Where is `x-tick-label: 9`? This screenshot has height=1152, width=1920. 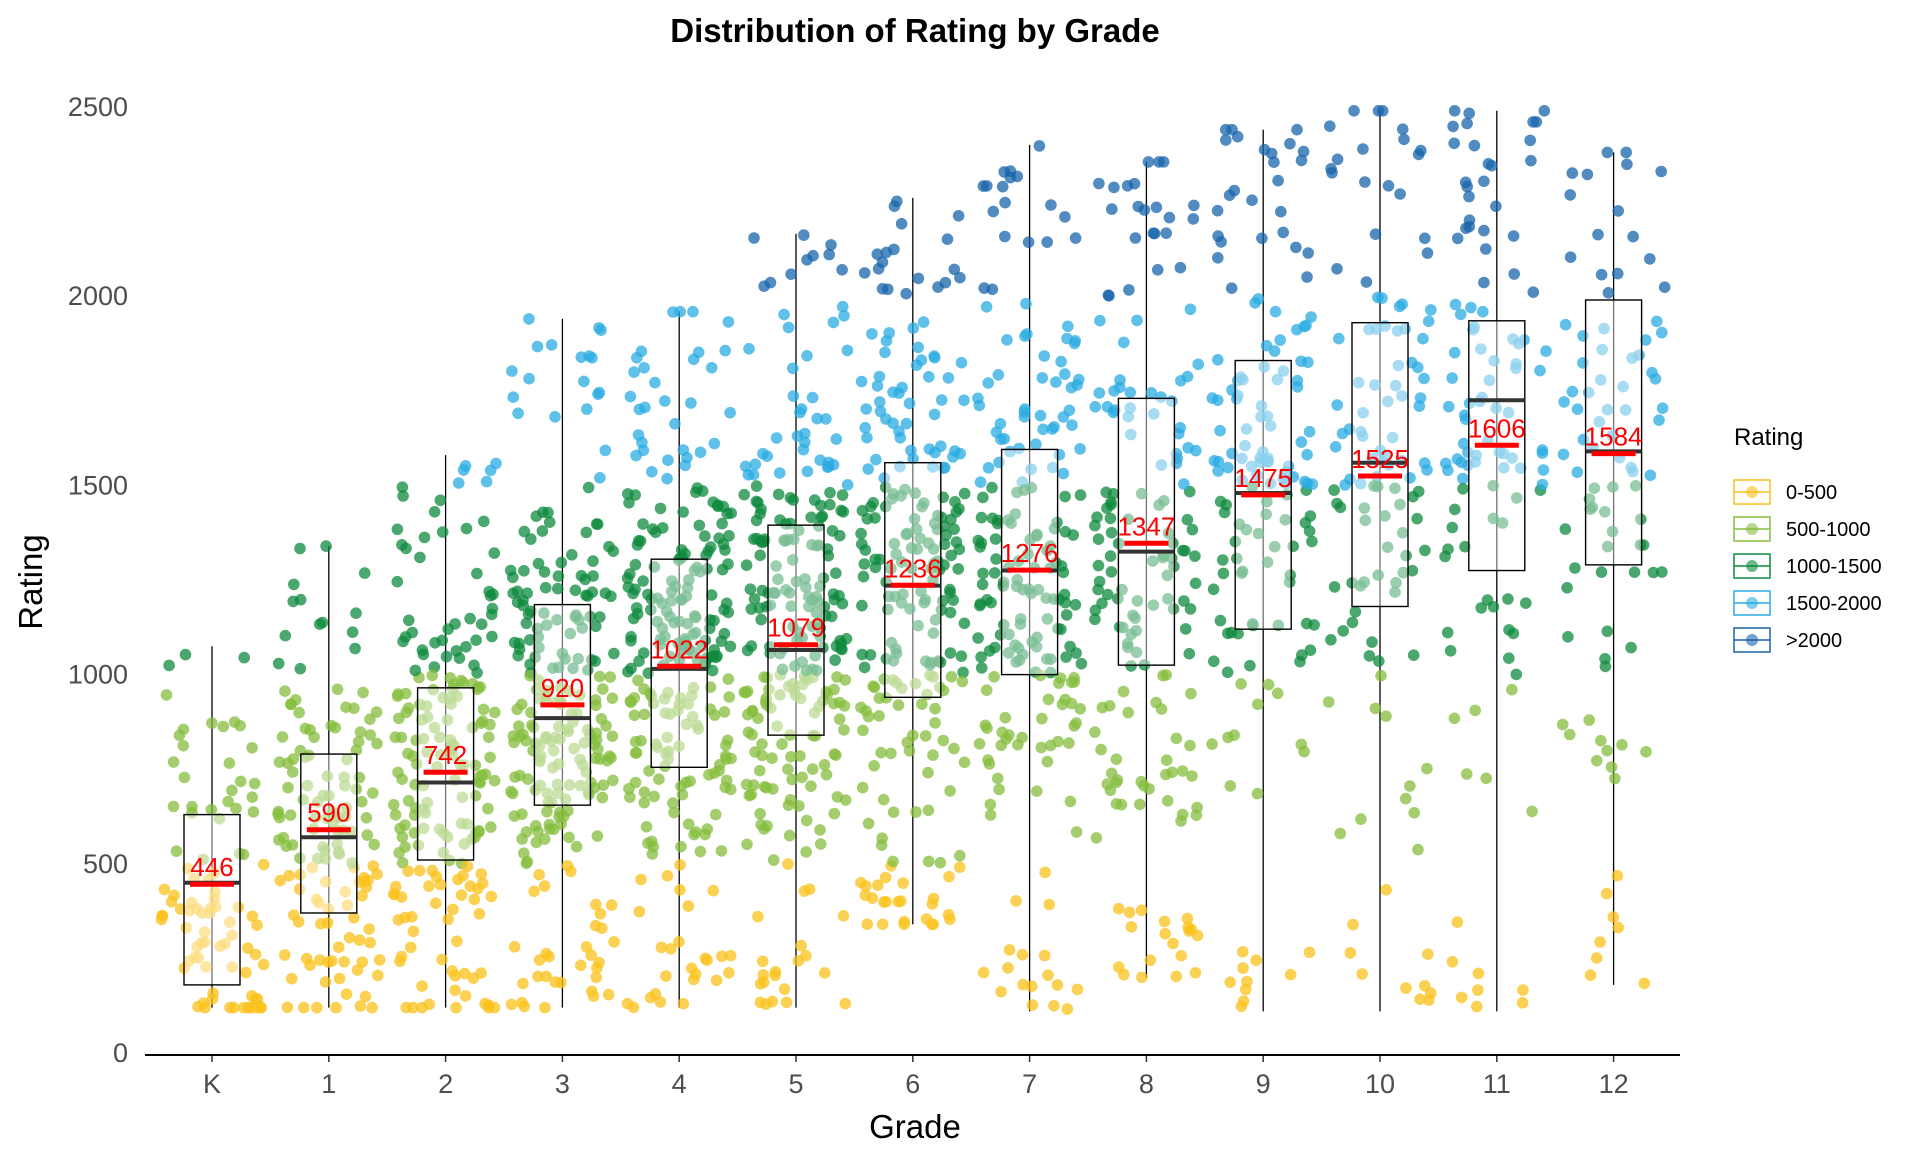
x-tick-label: 9 is located at coordinates (1263, 1084).